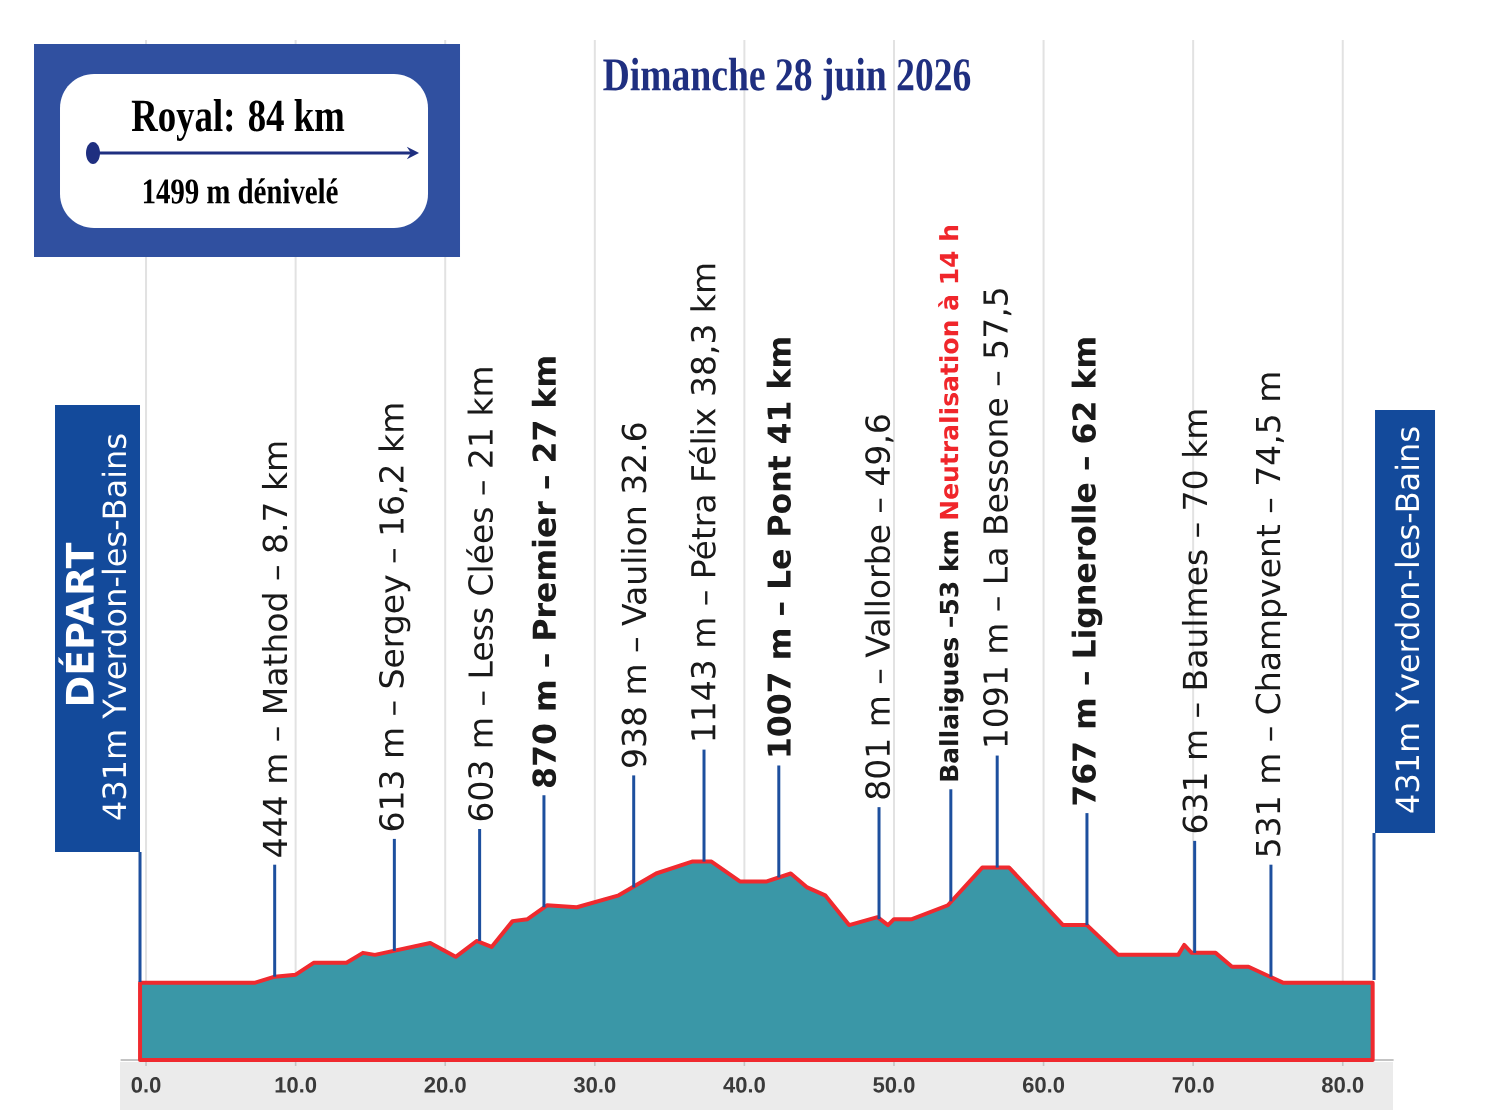  Describe the element at coordinates (1193, 1085) in the screenshot. I see `x-tick-label: 70.0` at that location.